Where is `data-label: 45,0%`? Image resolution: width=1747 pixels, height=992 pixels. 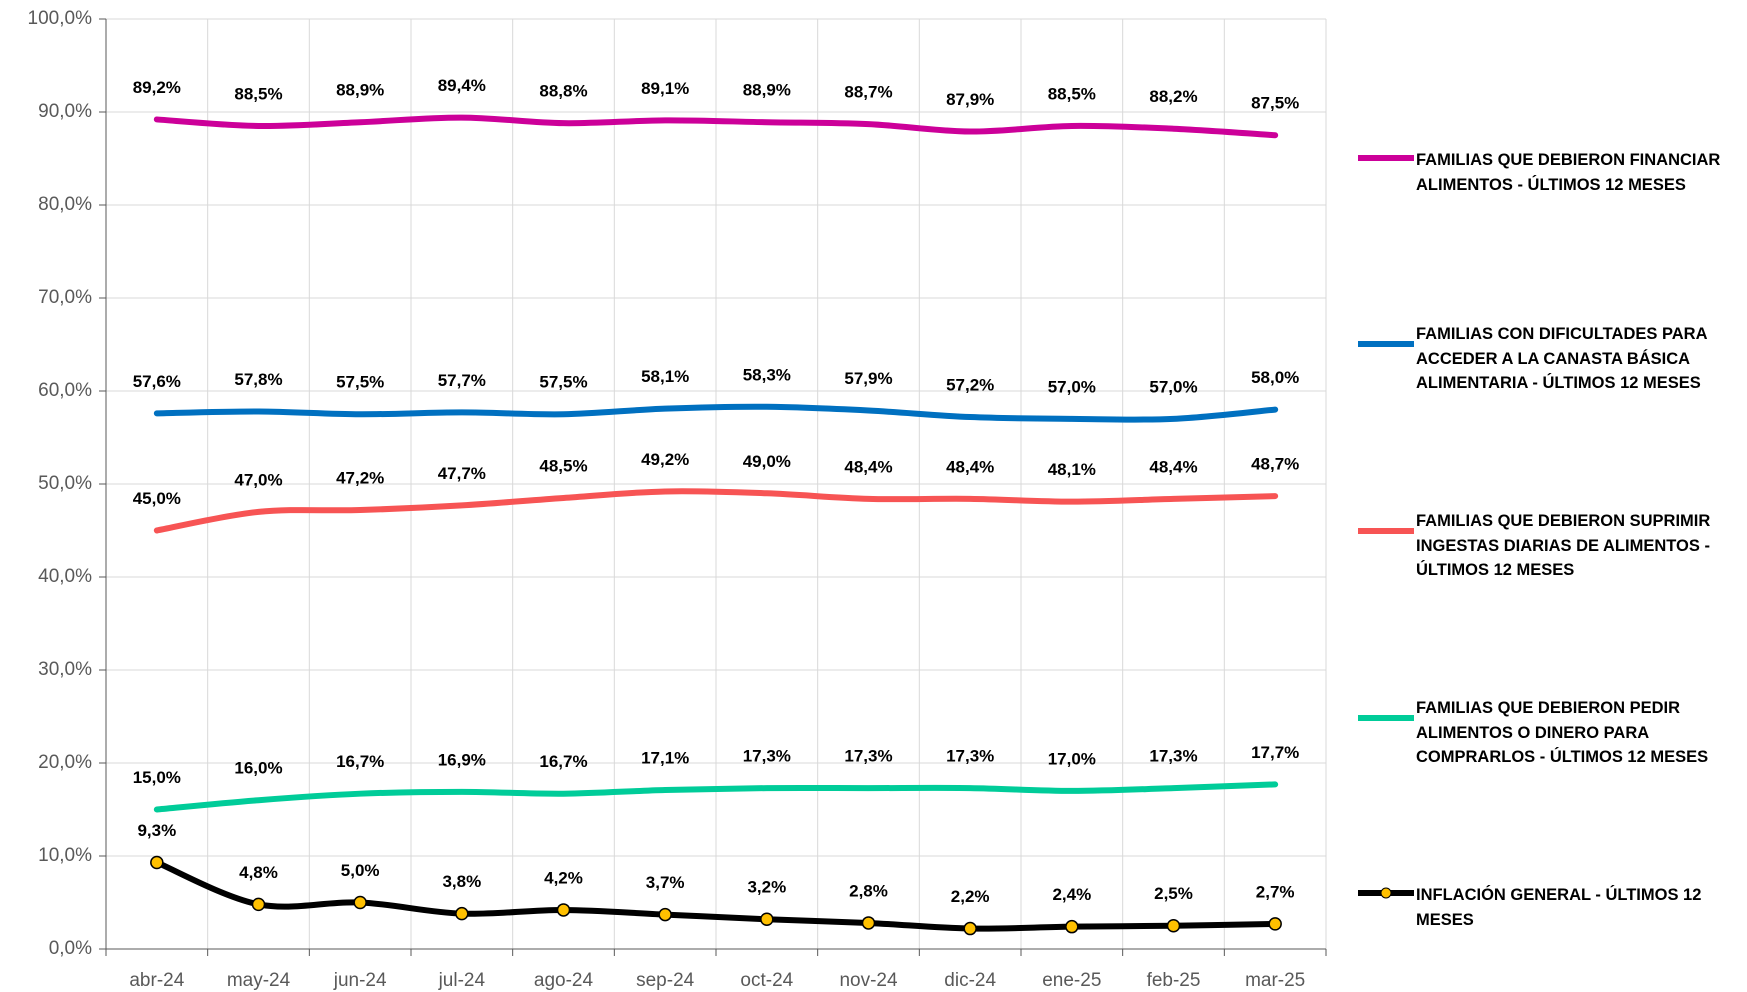 data-label: 45,0% is located at coordinates (157, 498).